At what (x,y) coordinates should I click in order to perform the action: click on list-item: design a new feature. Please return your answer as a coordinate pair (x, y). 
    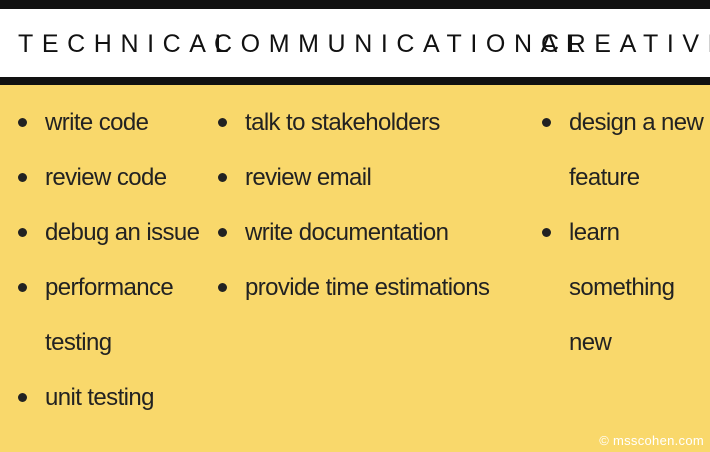
    Looking at the image, I should click on (624, 150).